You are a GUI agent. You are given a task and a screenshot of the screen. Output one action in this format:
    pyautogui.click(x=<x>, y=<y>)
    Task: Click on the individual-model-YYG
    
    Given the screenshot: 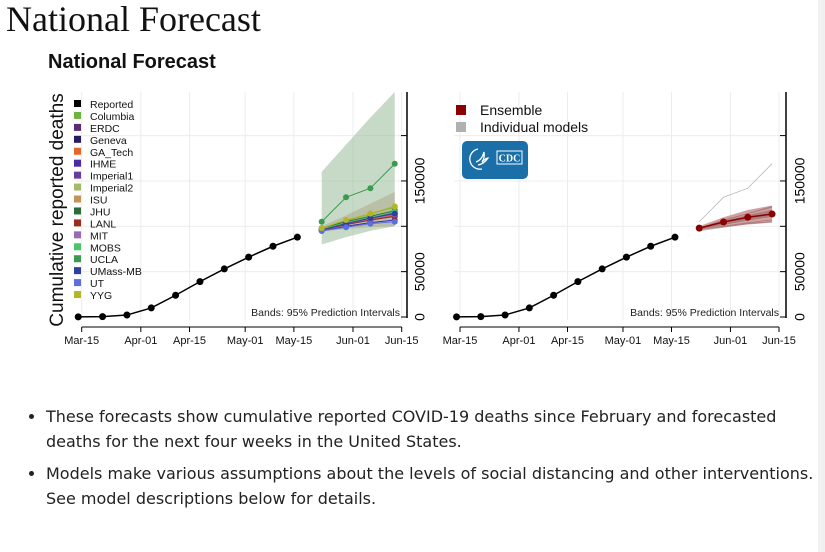 What is the action you would take?
    pyautogui.click(x=736, y=217)
    